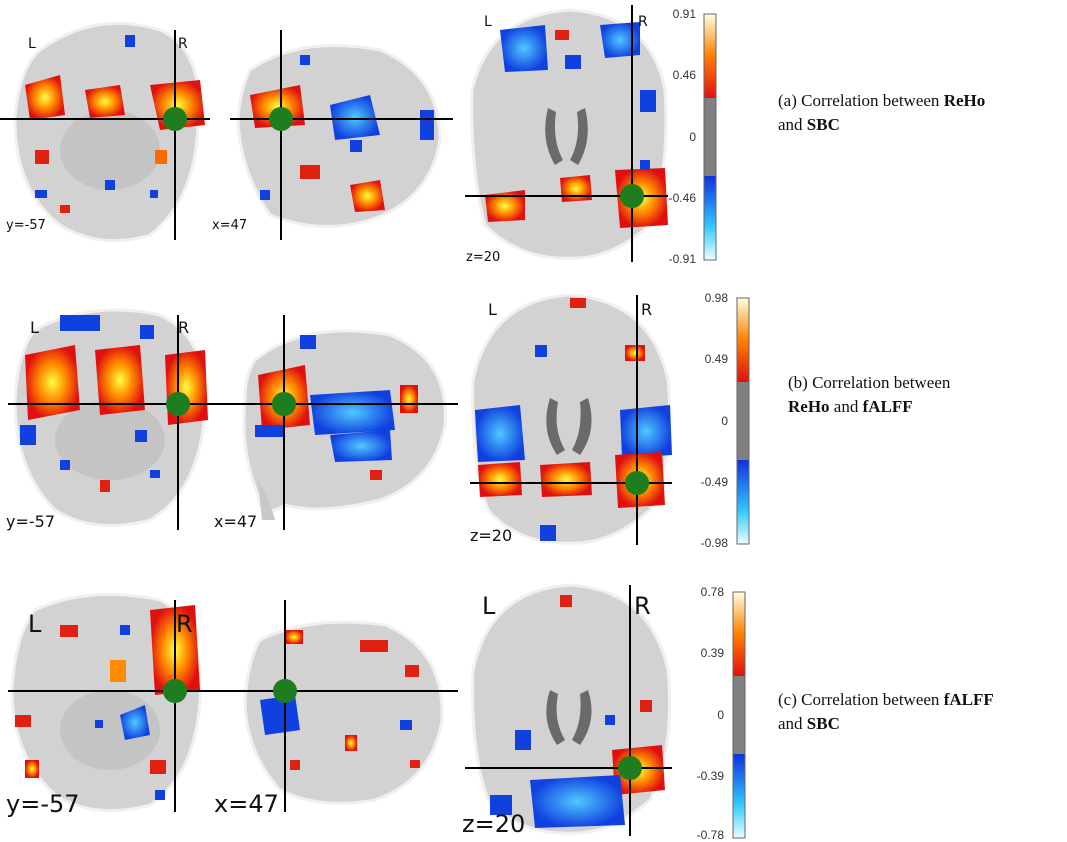  What do you see at coordinates (343, 712) in the screenshot?
I see `sagittal-slice-c` at bounding box center [343, 712].